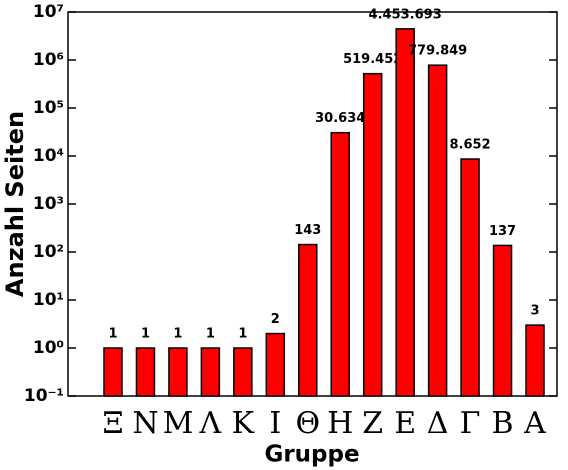 Image resolution: width=568 pixels, height=470 pixels. What do you see at coordinates (534, 423) in the screenshot?
I see `x-tick-label: Α` at bounding box center [534, 423].